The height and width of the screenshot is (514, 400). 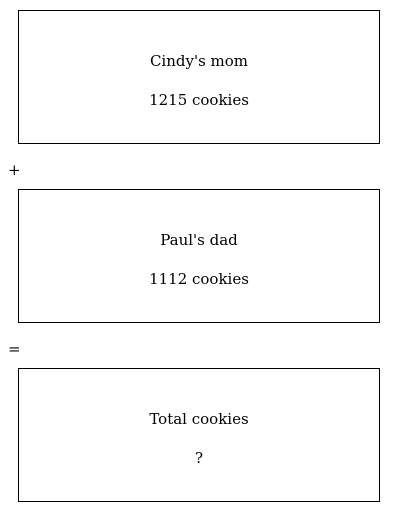 What do you see at coordinates (14, 170) in the screenshot?
I see `plus-sign: +` at bounding box center [14, 170].